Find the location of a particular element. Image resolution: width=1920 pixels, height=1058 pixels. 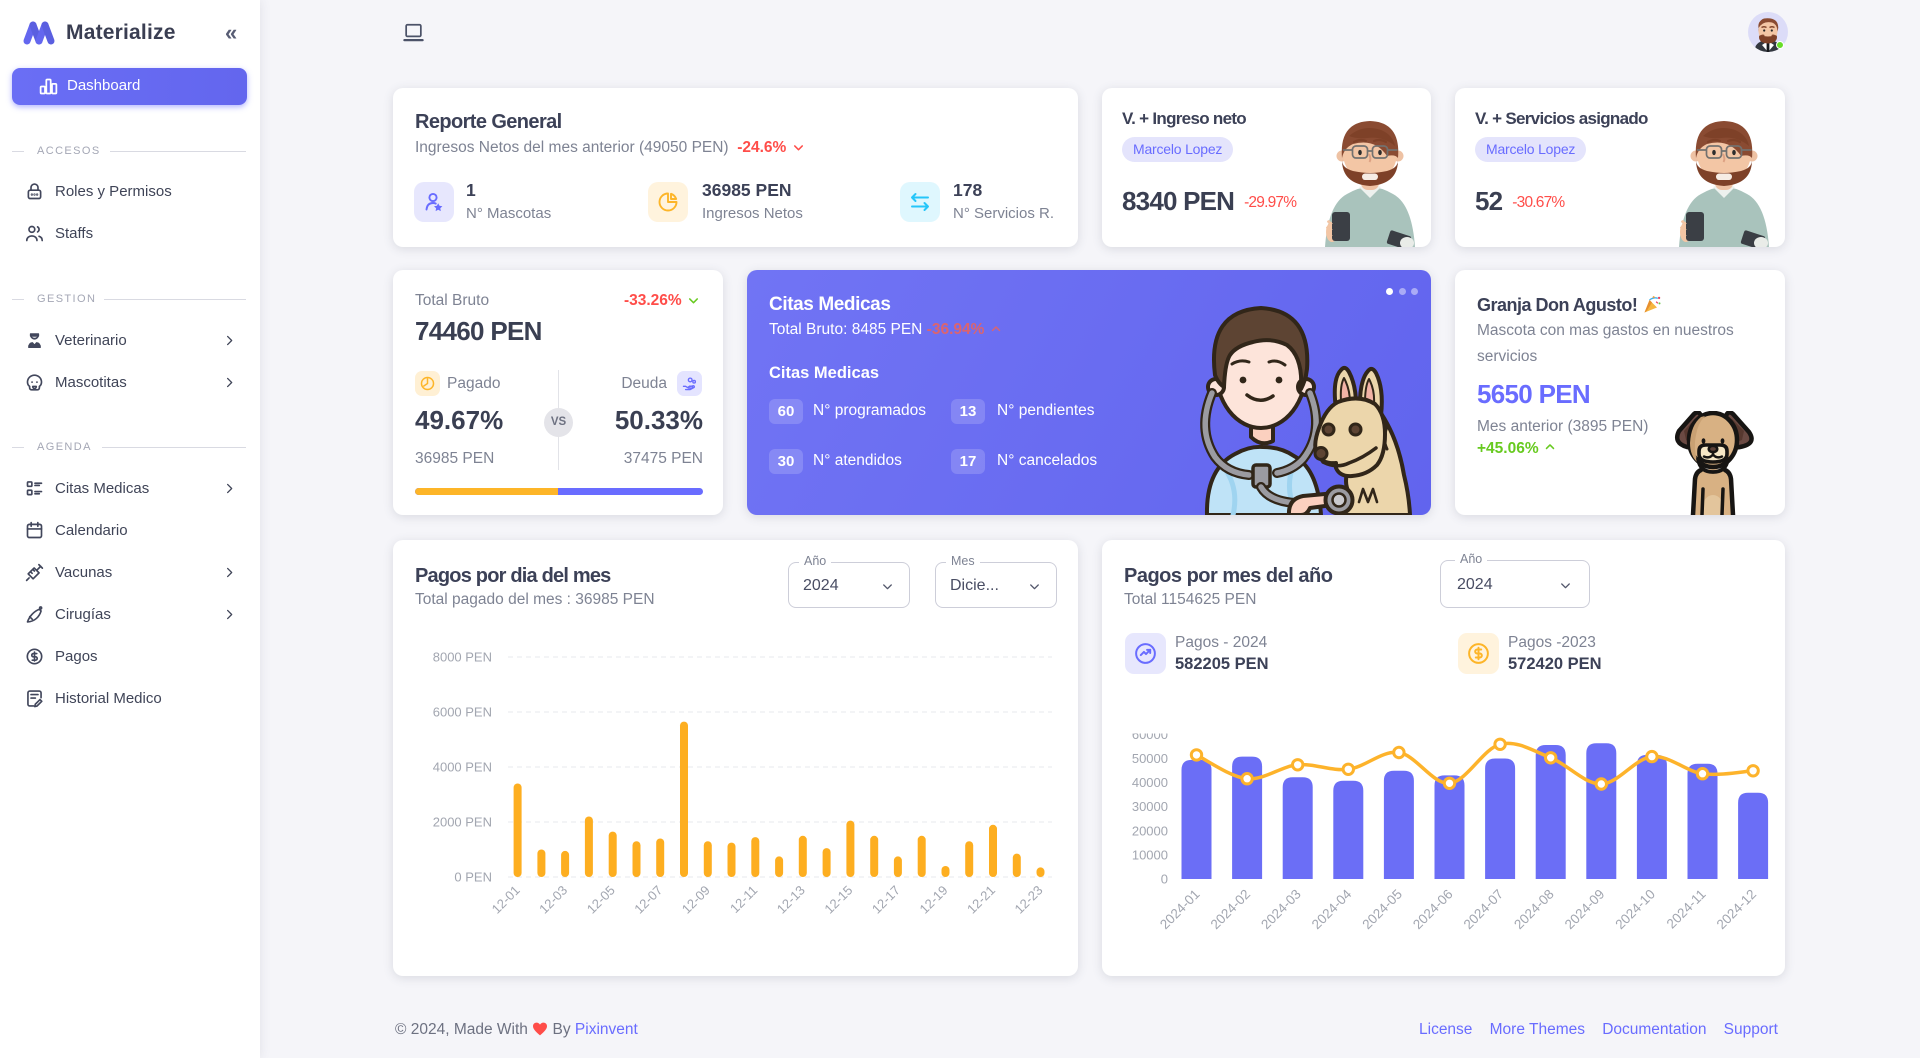

svg-text: 2024-06 is located at coordinates (1433, 910).